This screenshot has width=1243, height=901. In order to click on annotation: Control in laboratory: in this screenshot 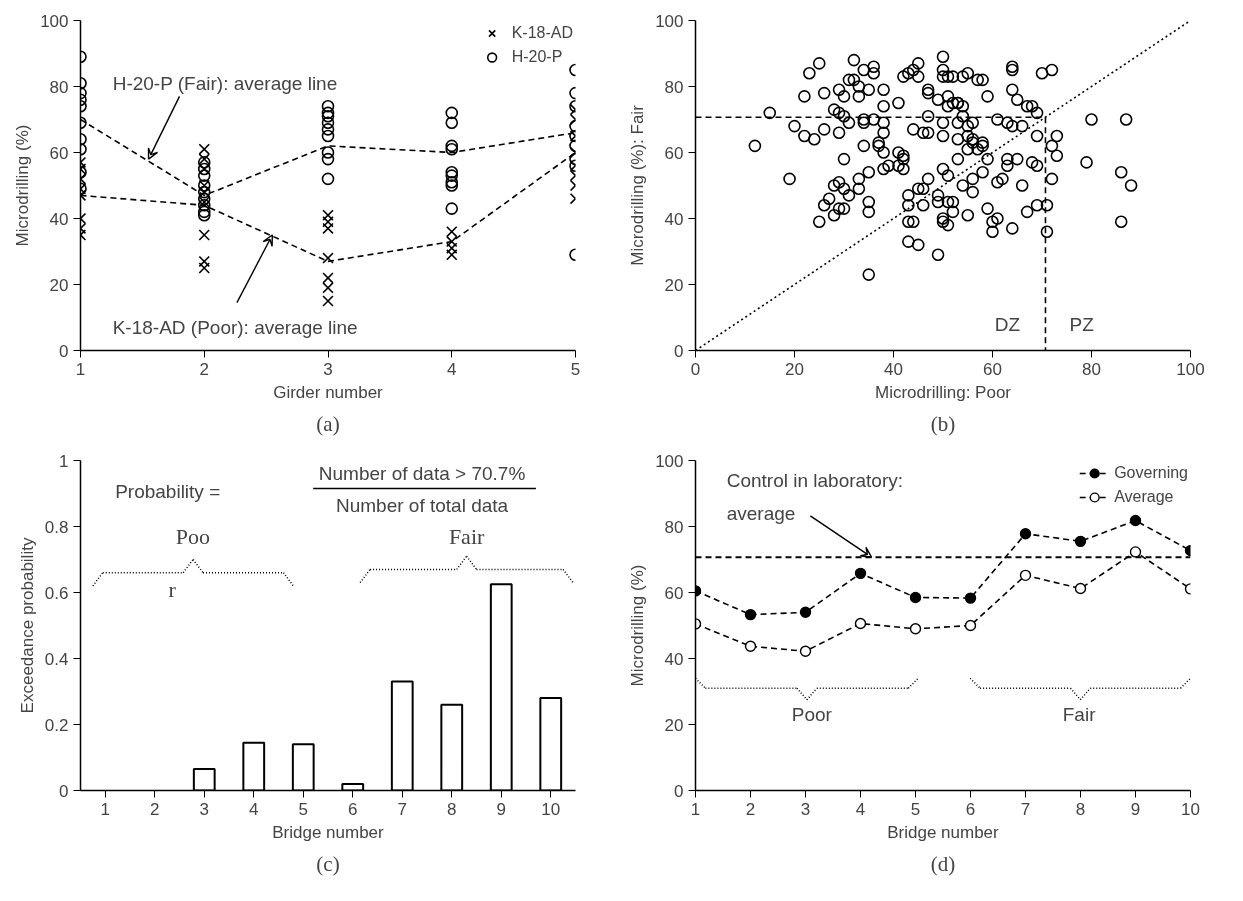, I will do `click(815, 480)`.